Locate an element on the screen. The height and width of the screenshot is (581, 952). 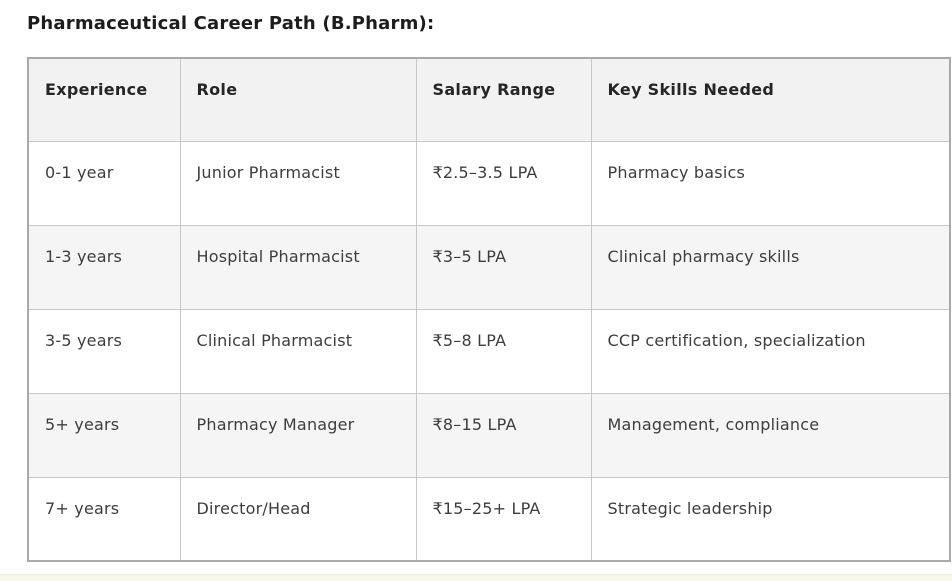
cell-skills: Strategic leadership is located at coordinates (770, 519).